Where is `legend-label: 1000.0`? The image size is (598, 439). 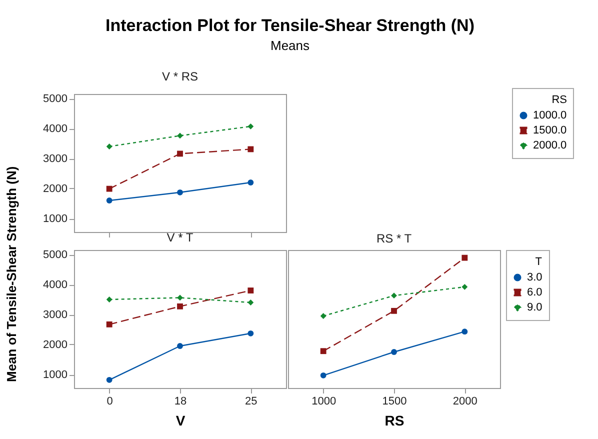
legend-label: 1000.0 is located at coordinates (550, 116).